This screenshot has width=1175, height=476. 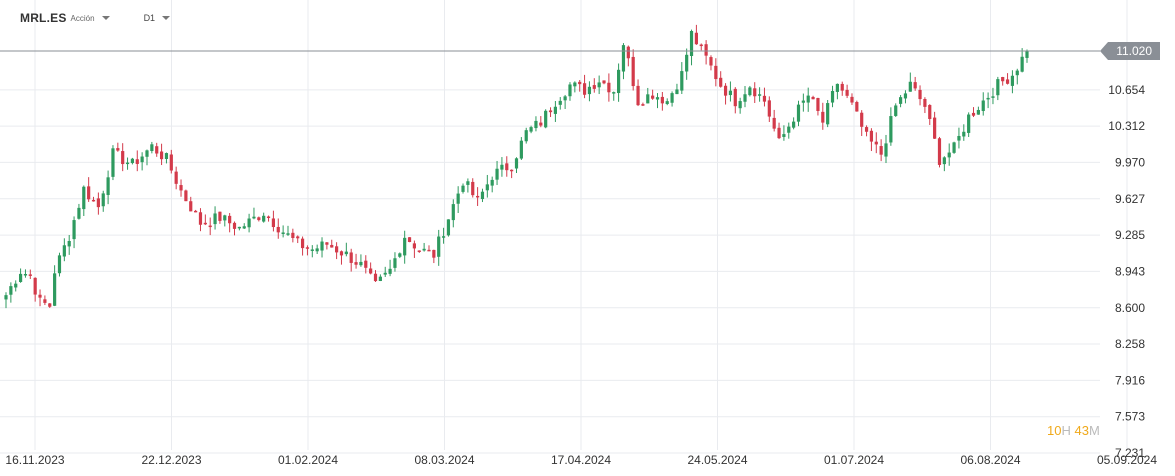 I want to click on symbol-dropdown-icon, so click(x=105, y=18).